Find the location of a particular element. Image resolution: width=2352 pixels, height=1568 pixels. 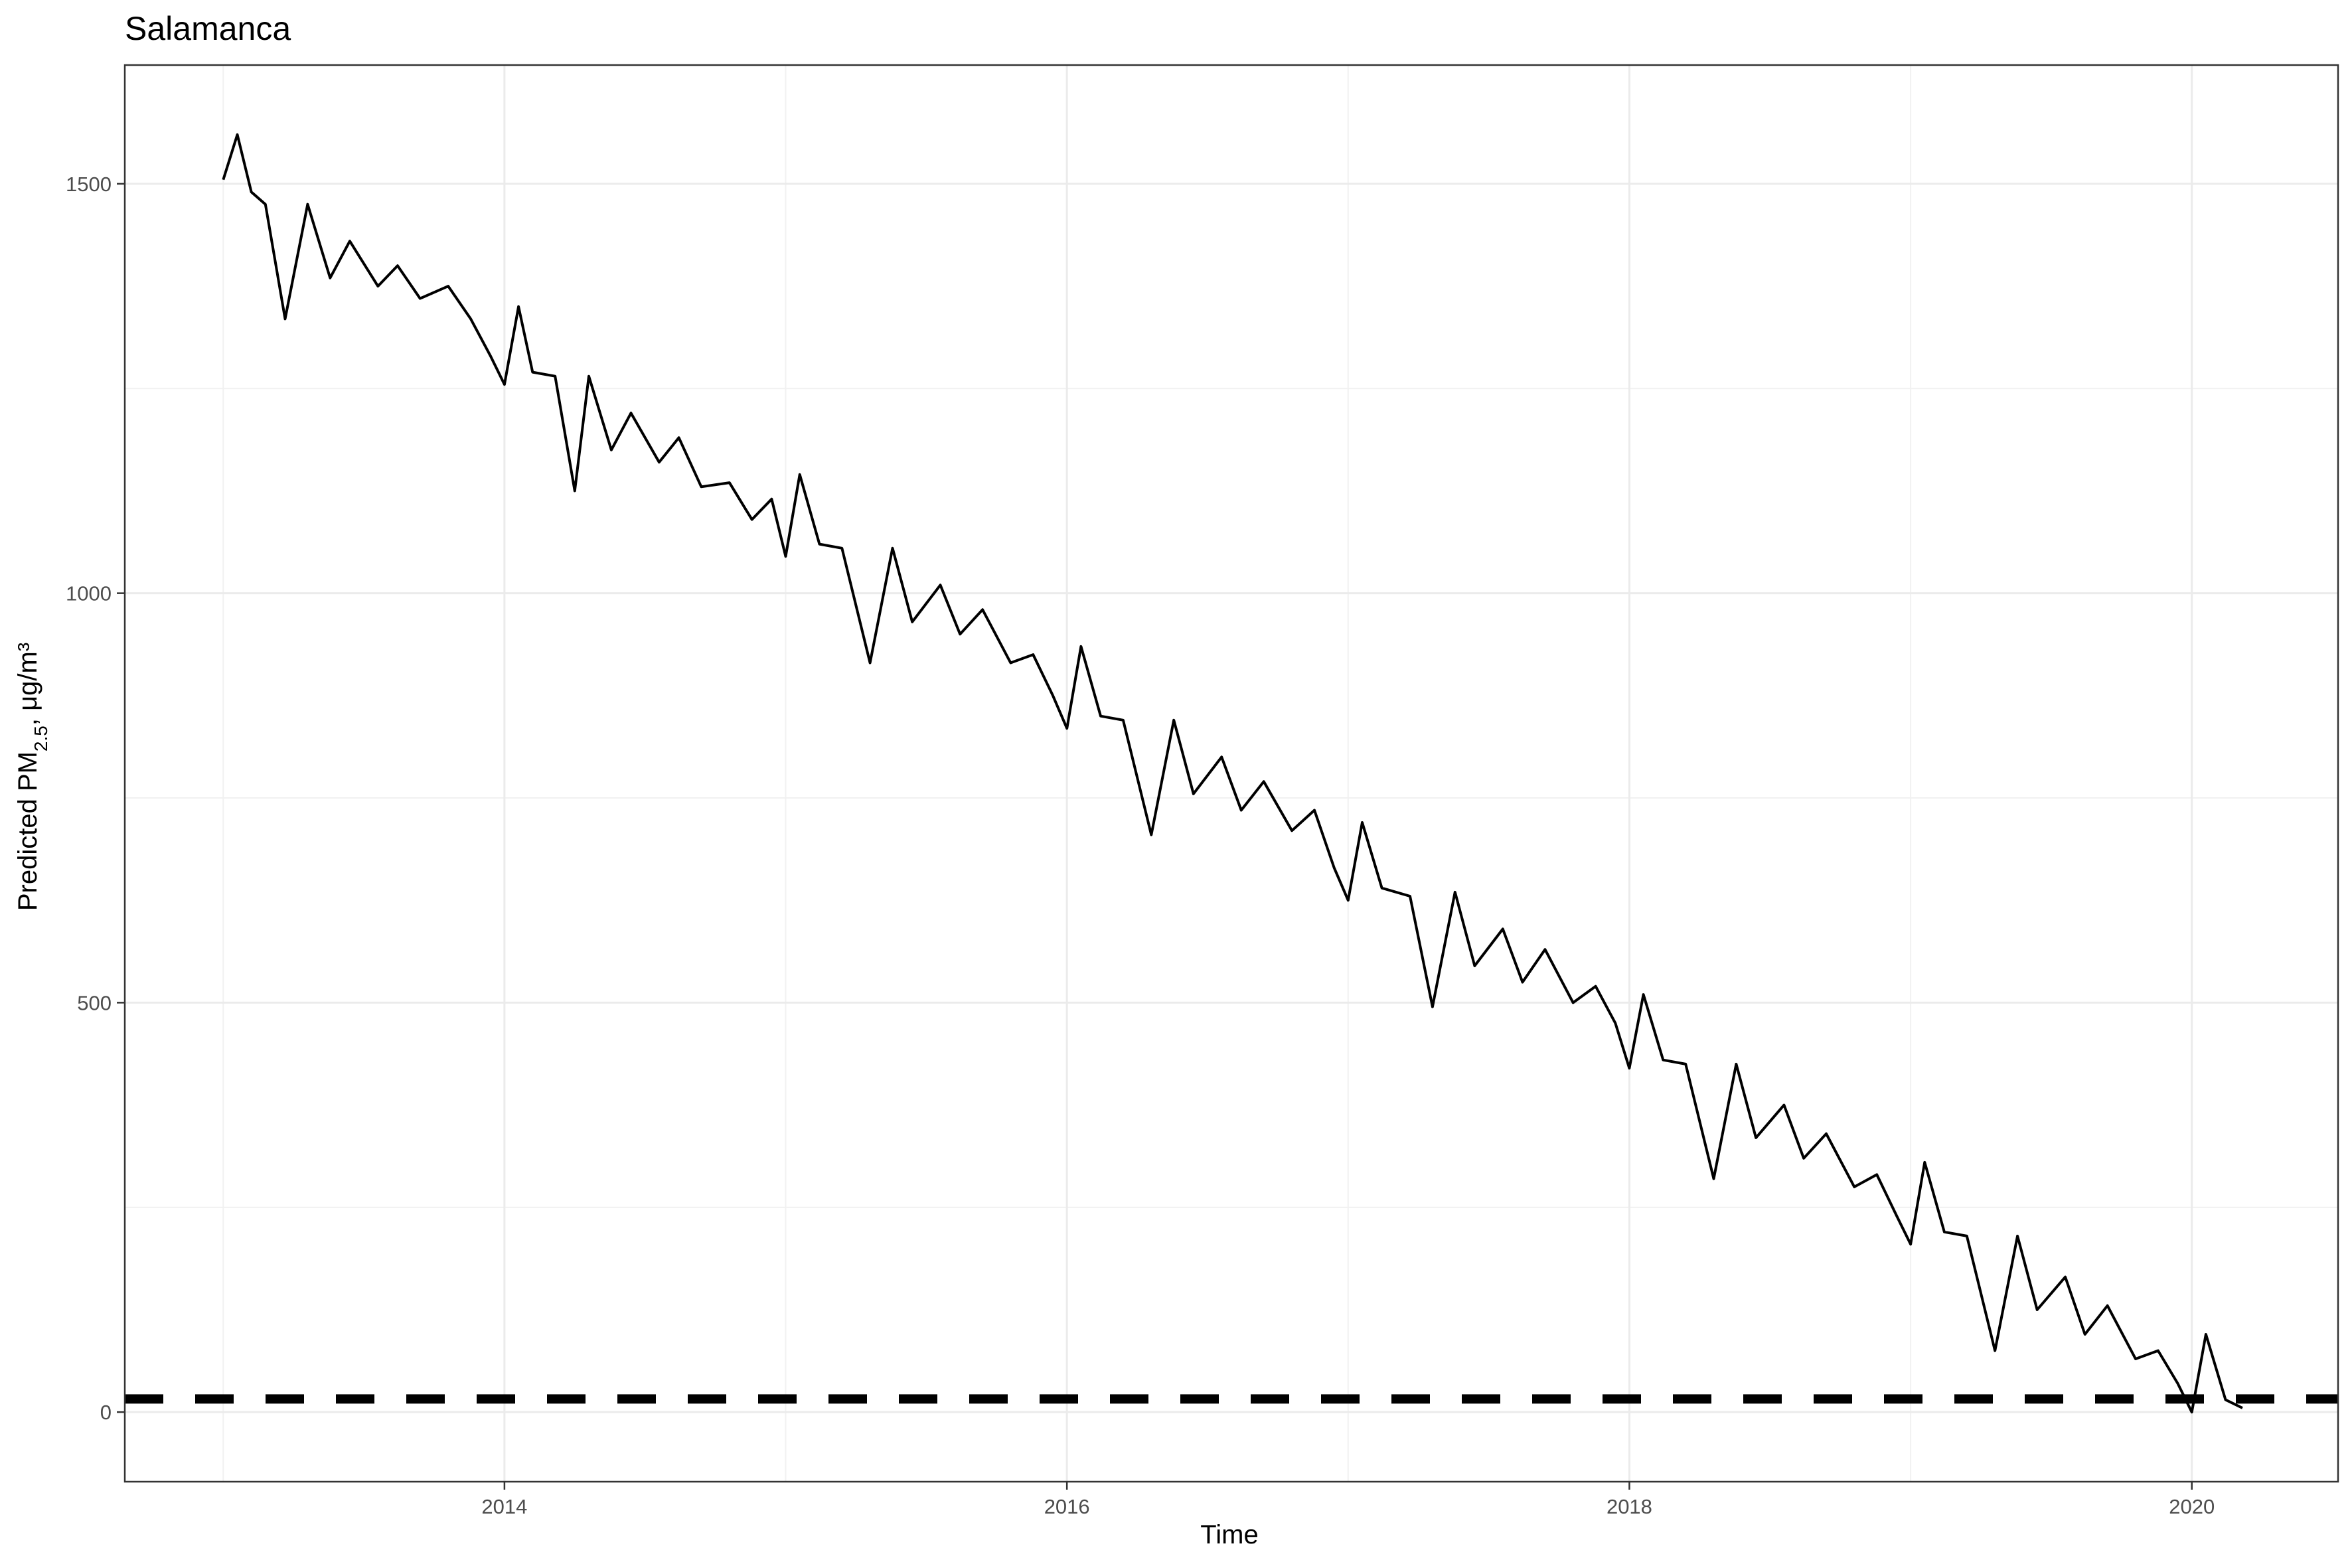

y-axis-title: Predicted PM2.5, μg/m³ is located at coordinates (32, 777).